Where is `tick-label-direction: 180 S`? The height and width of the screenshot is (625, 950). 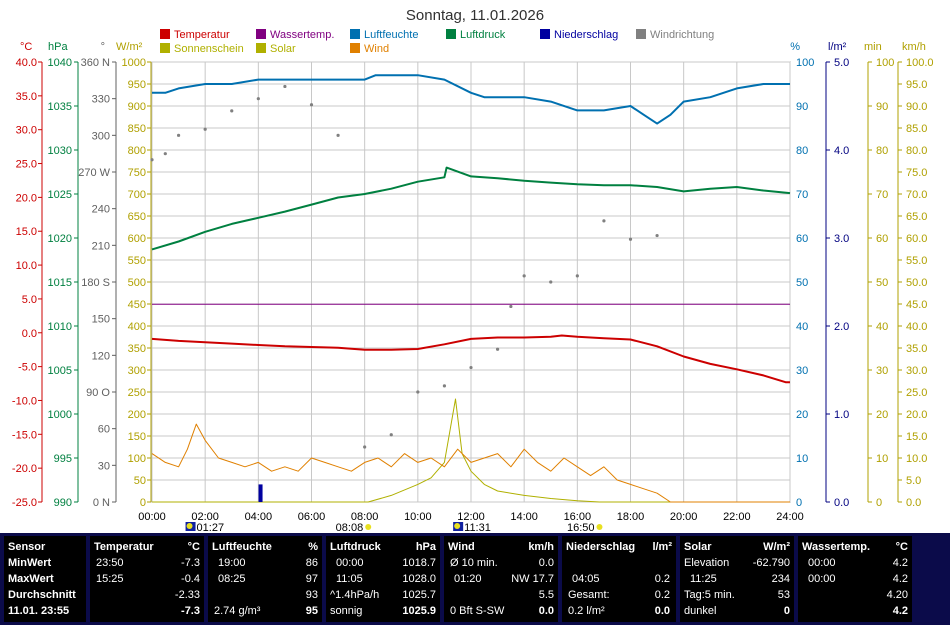
tick-label-direction: 180 S is located at coordinates (95, 283).